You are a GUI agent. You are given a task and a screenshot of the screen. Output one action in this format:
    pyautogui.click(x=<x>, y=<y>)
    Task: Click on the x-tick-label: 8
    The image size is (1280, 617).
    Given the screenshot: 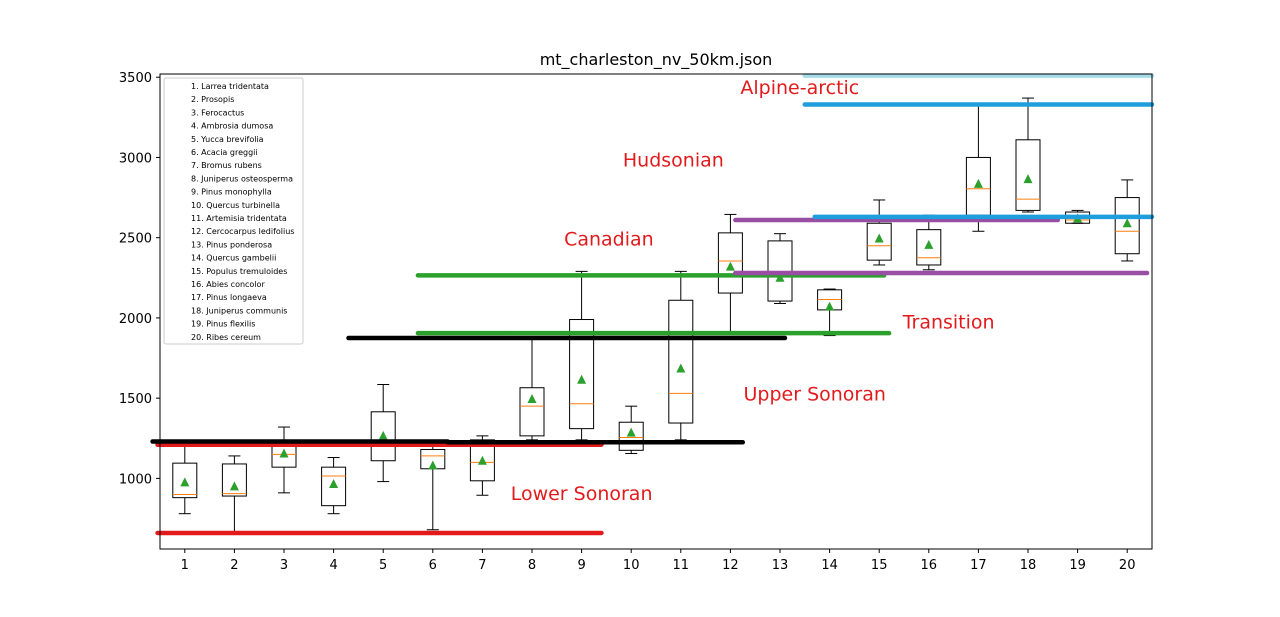 What is the action you would take?
    pyautogui.click(x=532, y=565)
    